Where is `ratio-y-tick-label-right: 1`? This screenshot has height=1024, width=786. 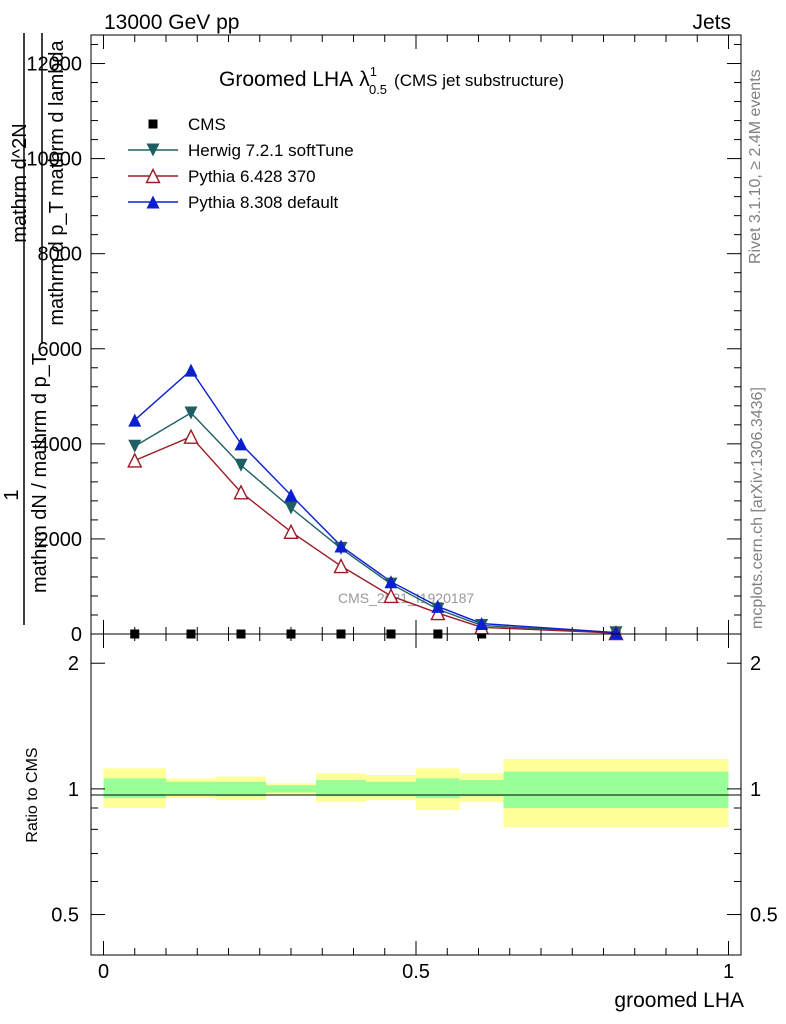
ratio-y-tick-label-right: 1 is located at coordinates (755, 790).